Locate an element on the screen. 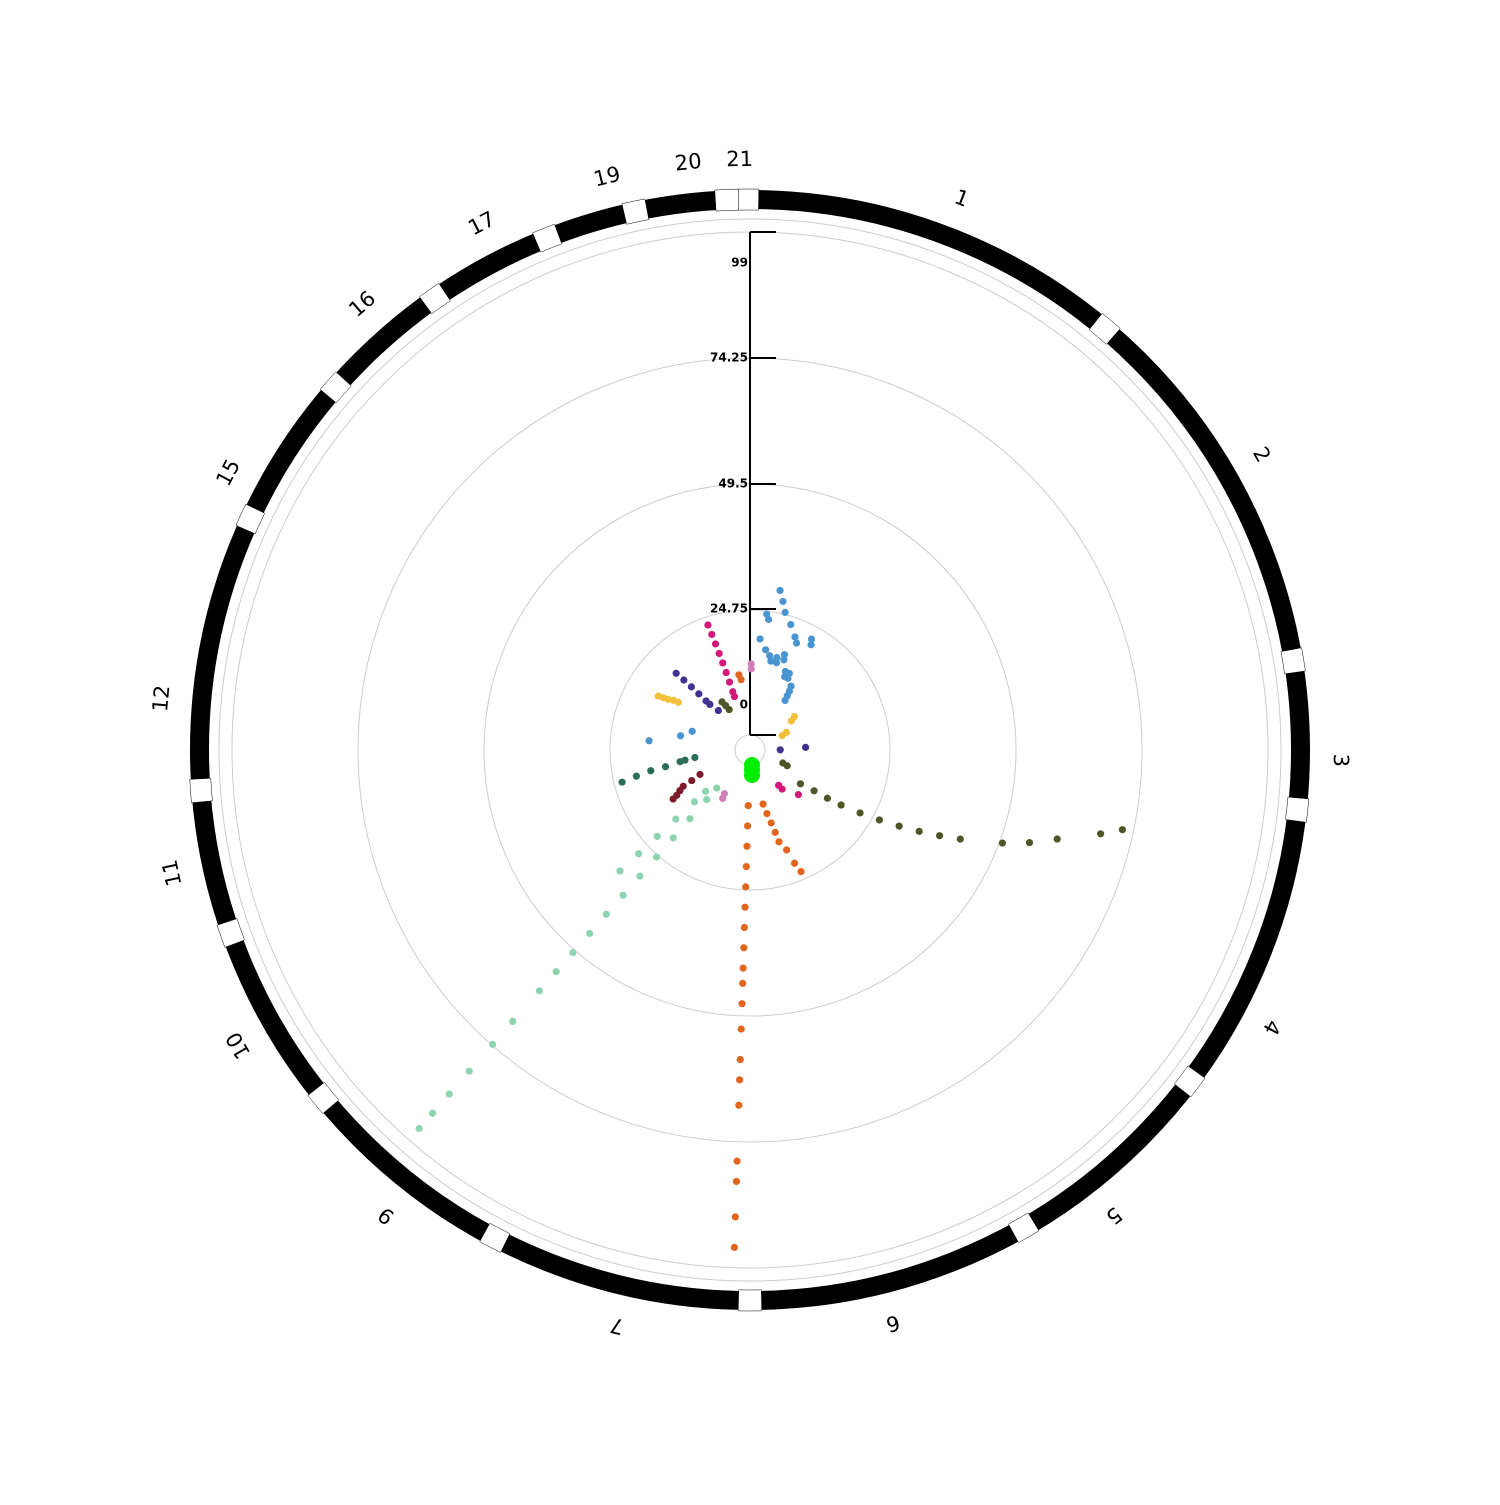  chromosome-label-3: 3 is located at coordinates (1341, 760).